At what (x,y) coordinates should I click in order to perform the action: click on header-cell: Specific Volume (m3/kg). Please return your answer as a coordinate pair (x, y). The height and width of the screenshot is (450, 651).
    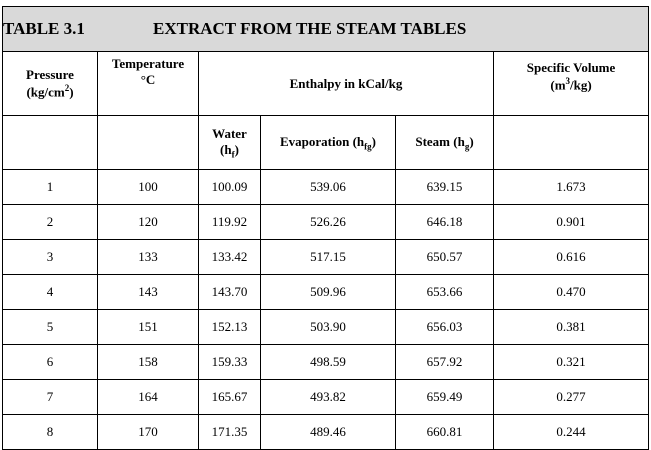
    Looking at the image, I should click on (571, 83).